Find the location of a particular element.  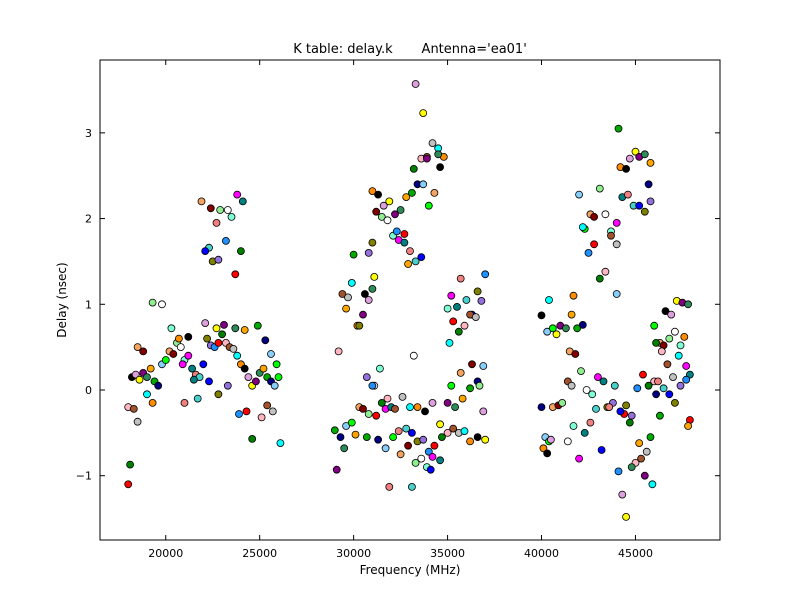

x-tick-label: 40000 is located at coordinates (541, 553).